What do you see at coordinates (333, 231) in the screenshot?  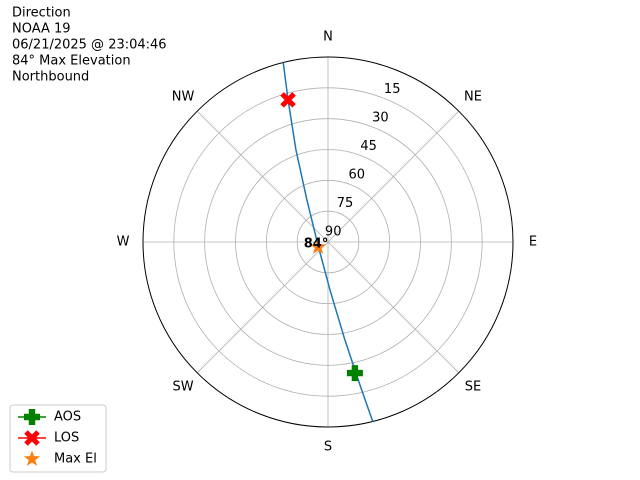 I see `r-tick-label: 90` at bounding box center [333, 231].